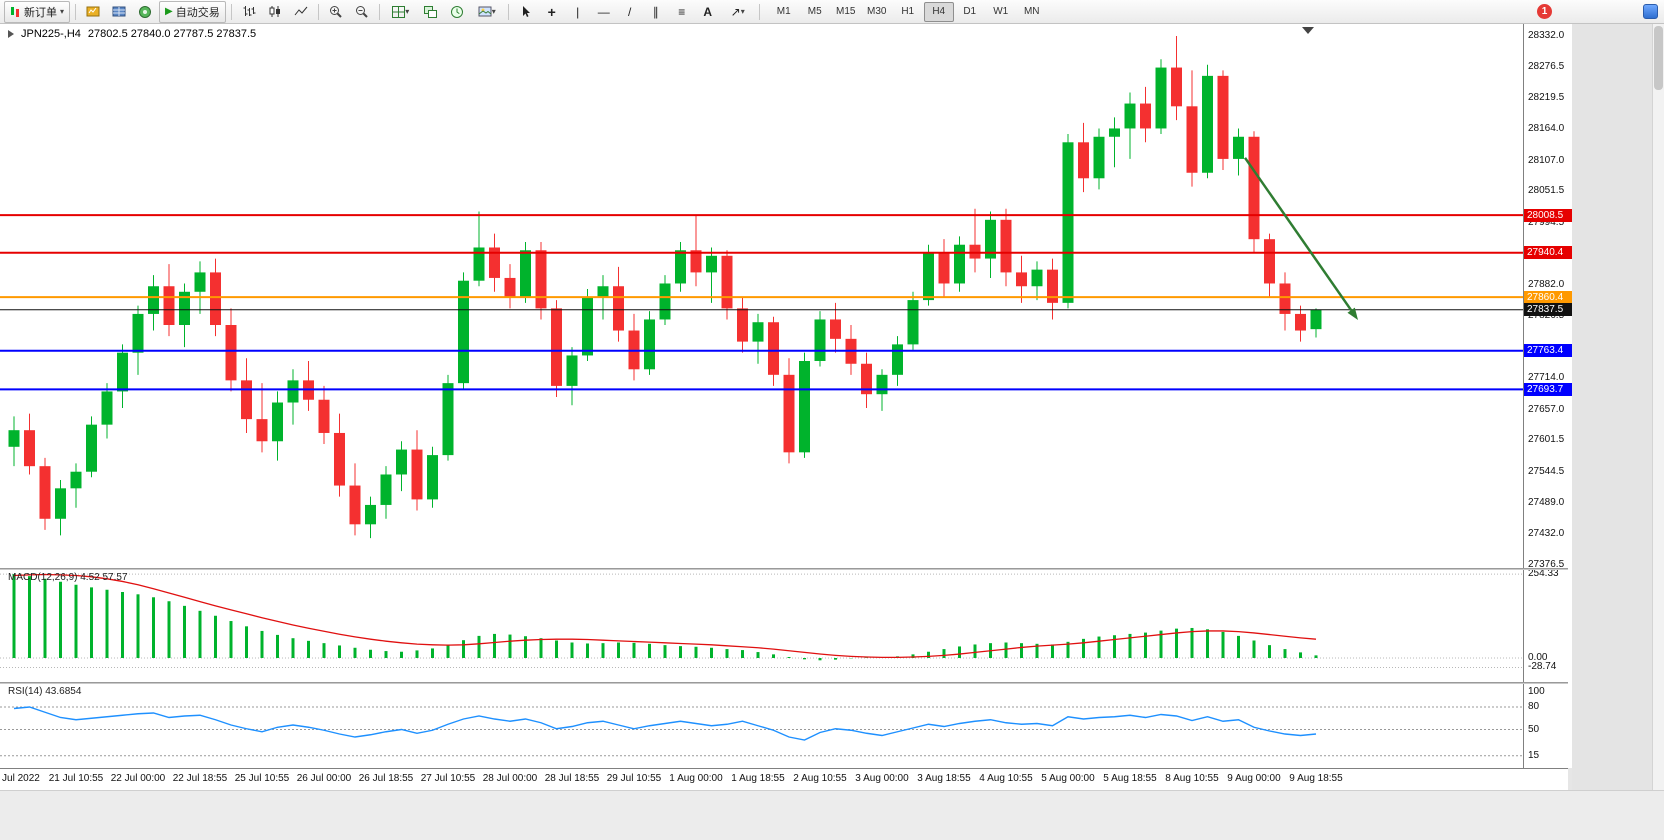 The image size is (1664, 840). I want to click on channel-tool-button: ∥, so click(656, 12).